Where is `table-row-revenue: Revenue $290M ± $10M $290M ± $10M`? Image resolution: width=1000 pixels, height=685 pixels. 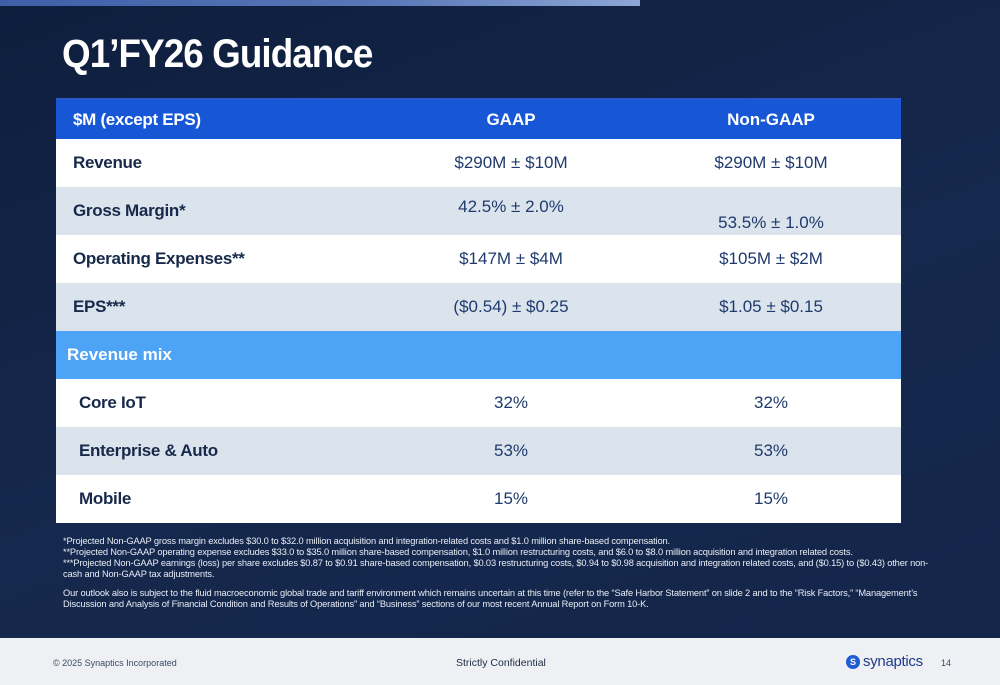
table-row-revenue: Revenue $290M ± $10M $290M ± $10M is located at coordinates (478, 163).